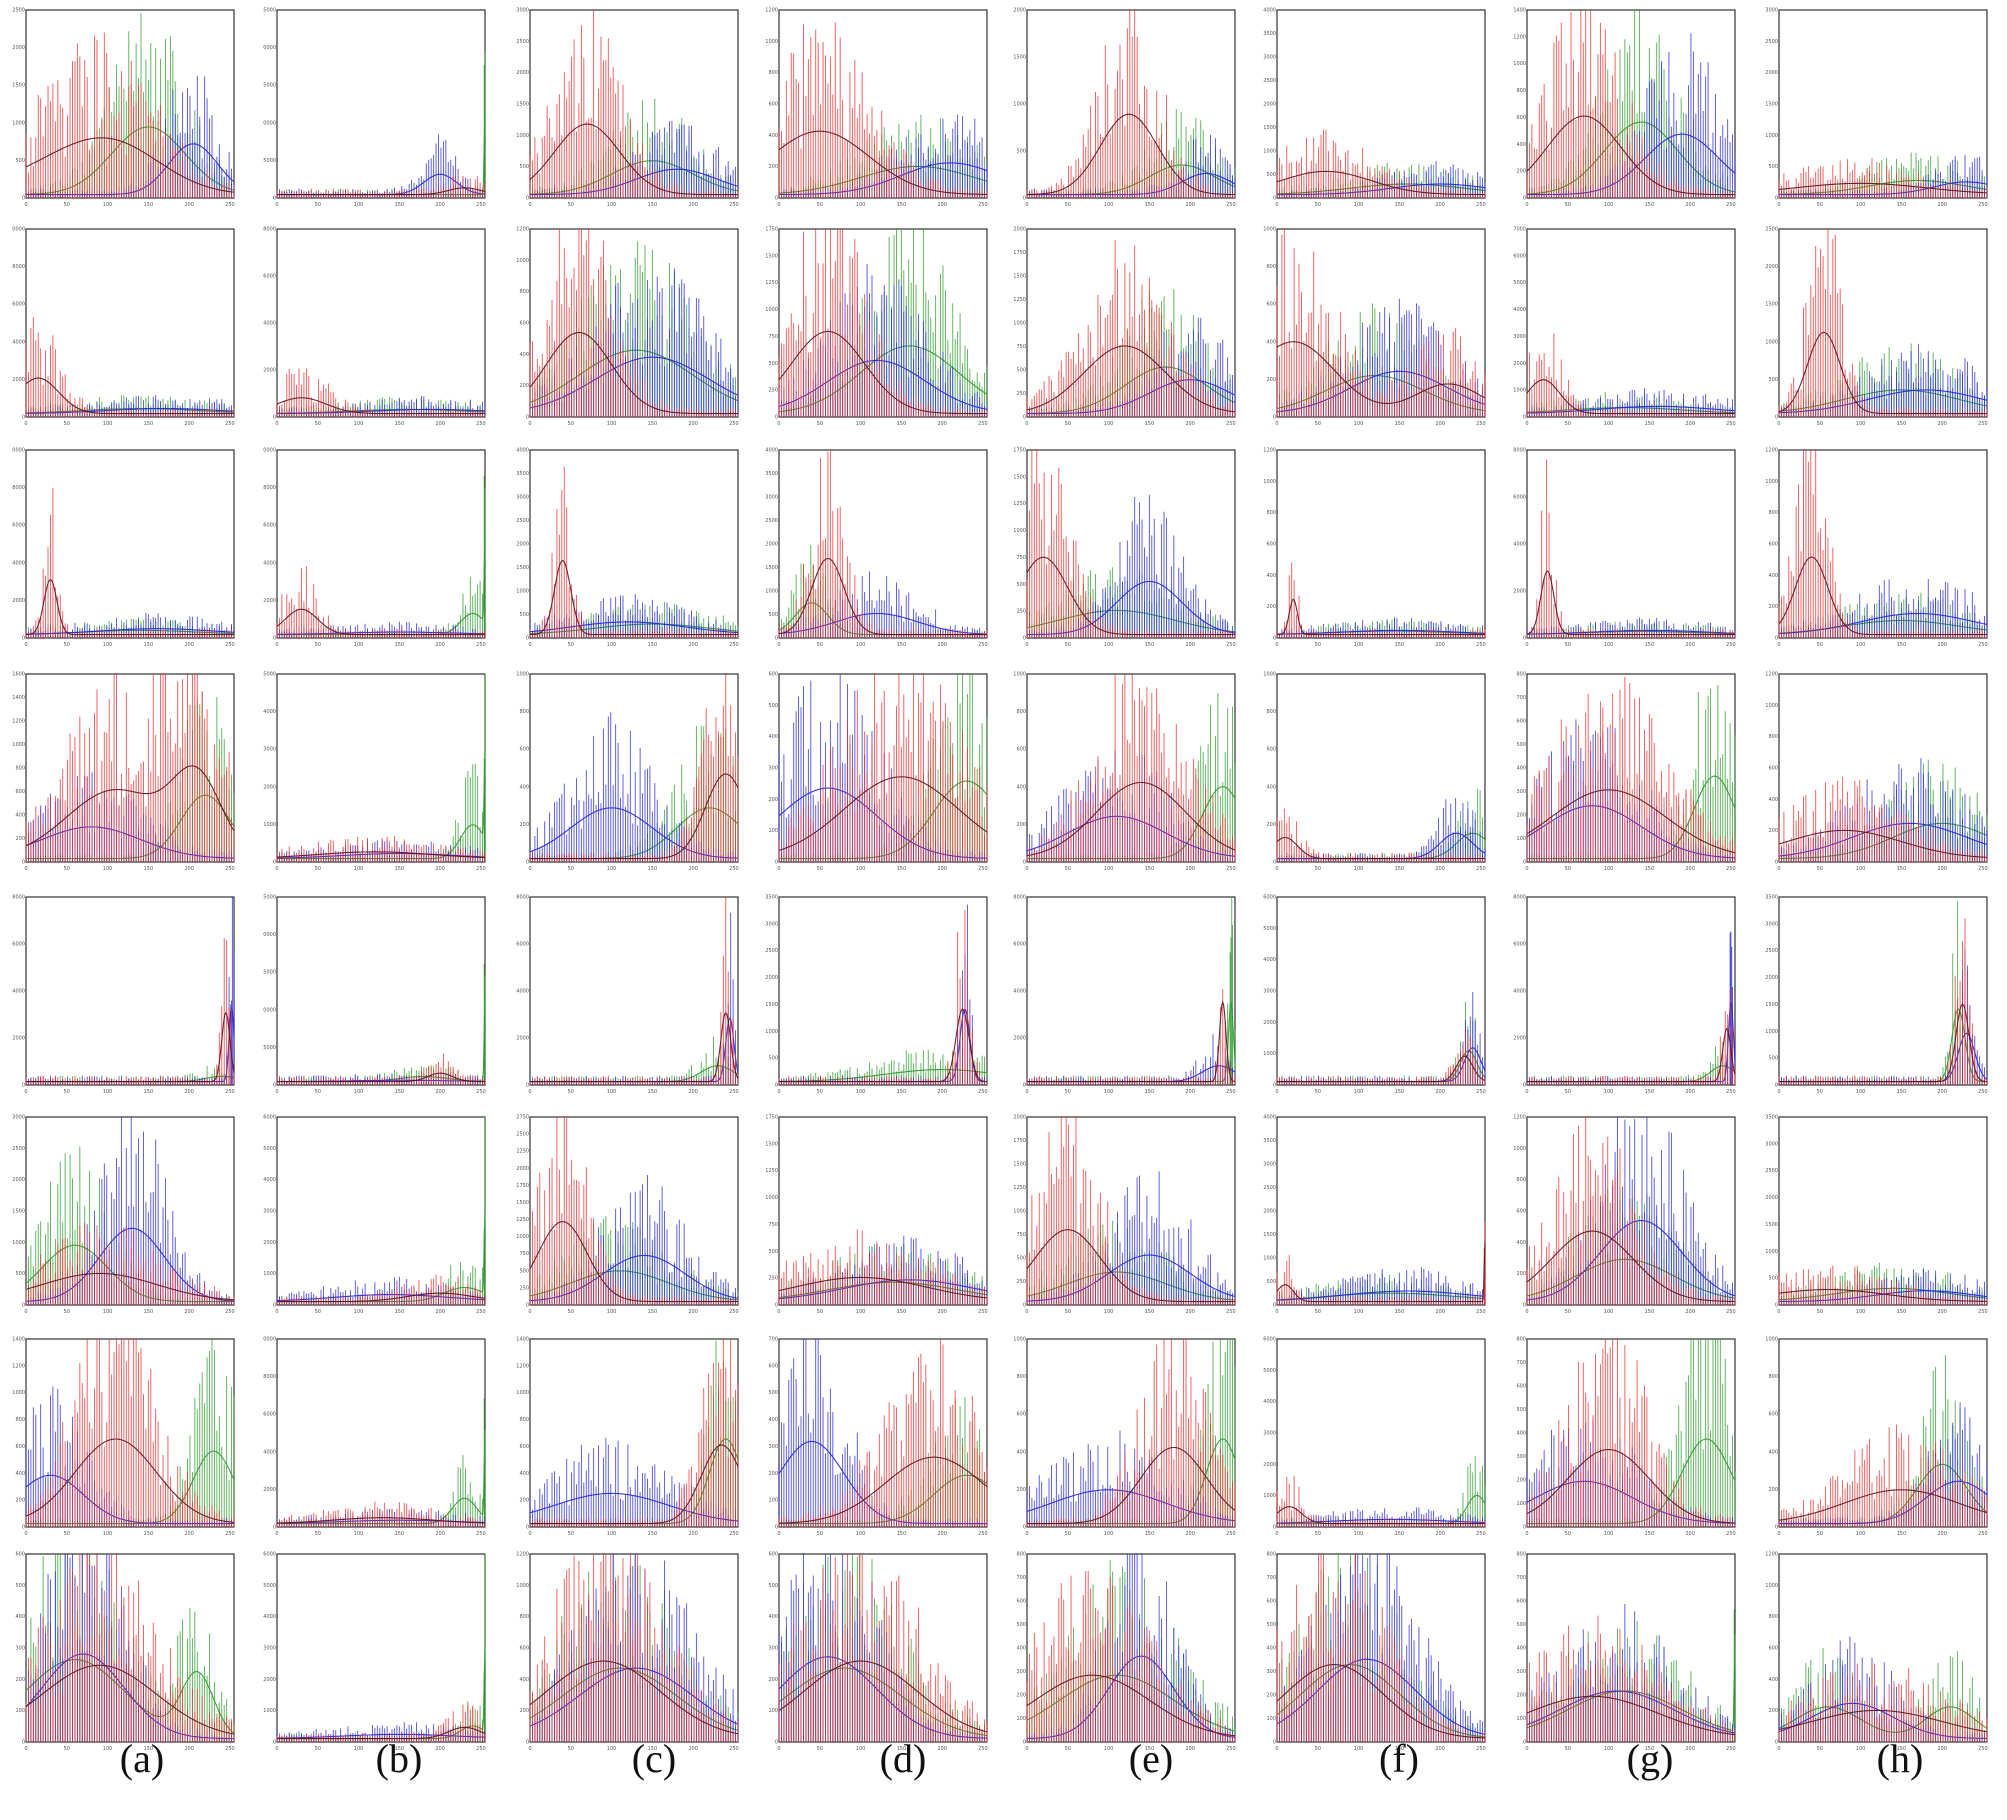 The height and width of the screenshot is (1820, 2007). I want to click on histogram-svg: 0 50 100 150 200 250 0 500 1000 1500 2000, so click(1124, 108).